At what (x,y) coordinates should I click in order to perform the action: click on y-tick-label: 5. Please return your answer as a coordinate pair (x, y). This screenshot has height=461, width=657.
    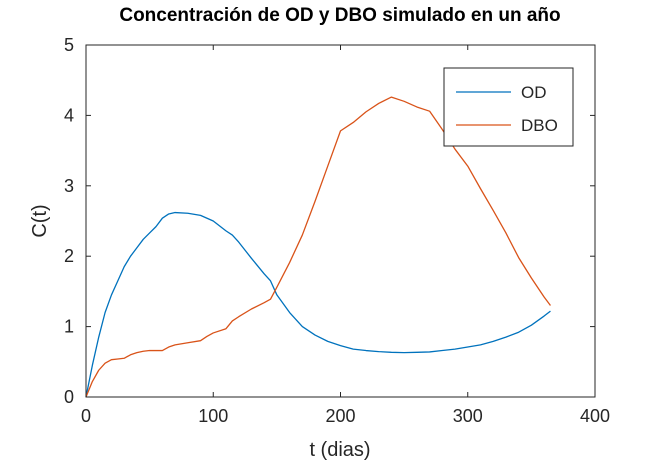
    Looking at the image, I should click on (69, 45).